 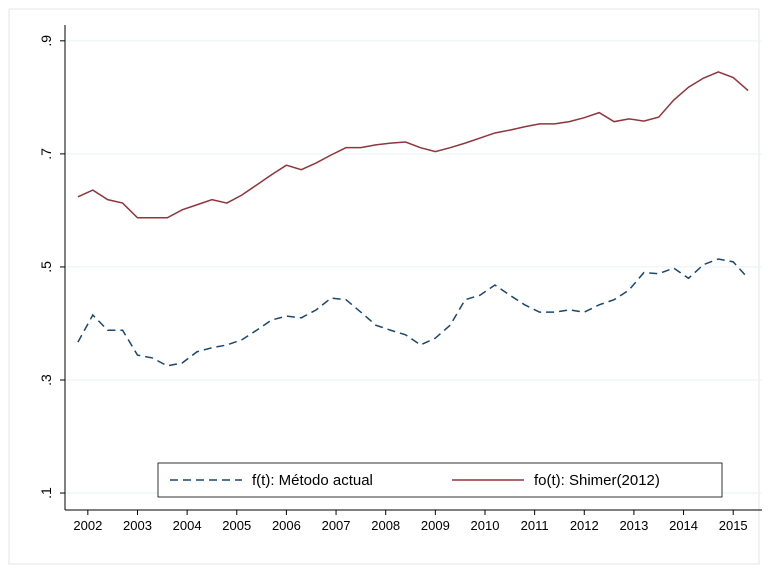 I want to click on y-tick-label: .3, so click(x=46, y=380).